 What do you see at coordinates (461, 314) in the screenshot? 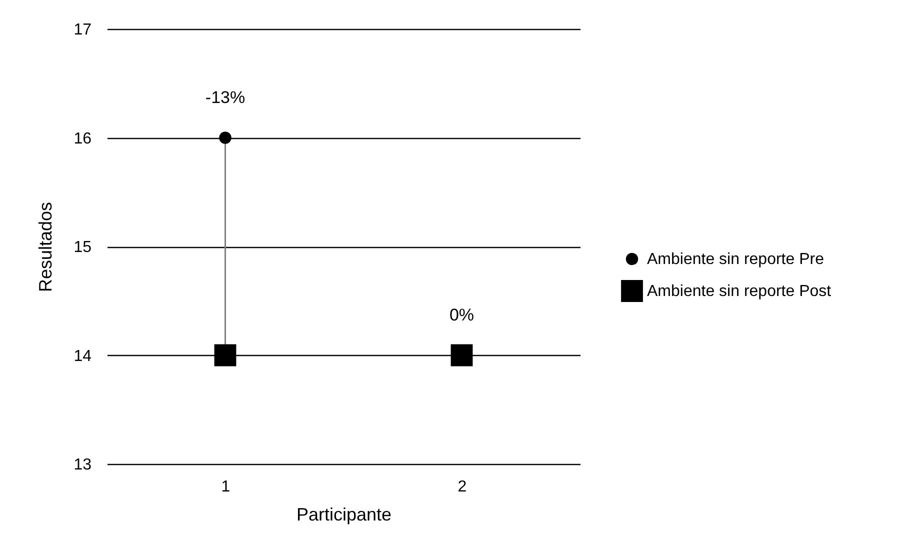
I see `annotation: 0%` at bounding box center [461, 314].